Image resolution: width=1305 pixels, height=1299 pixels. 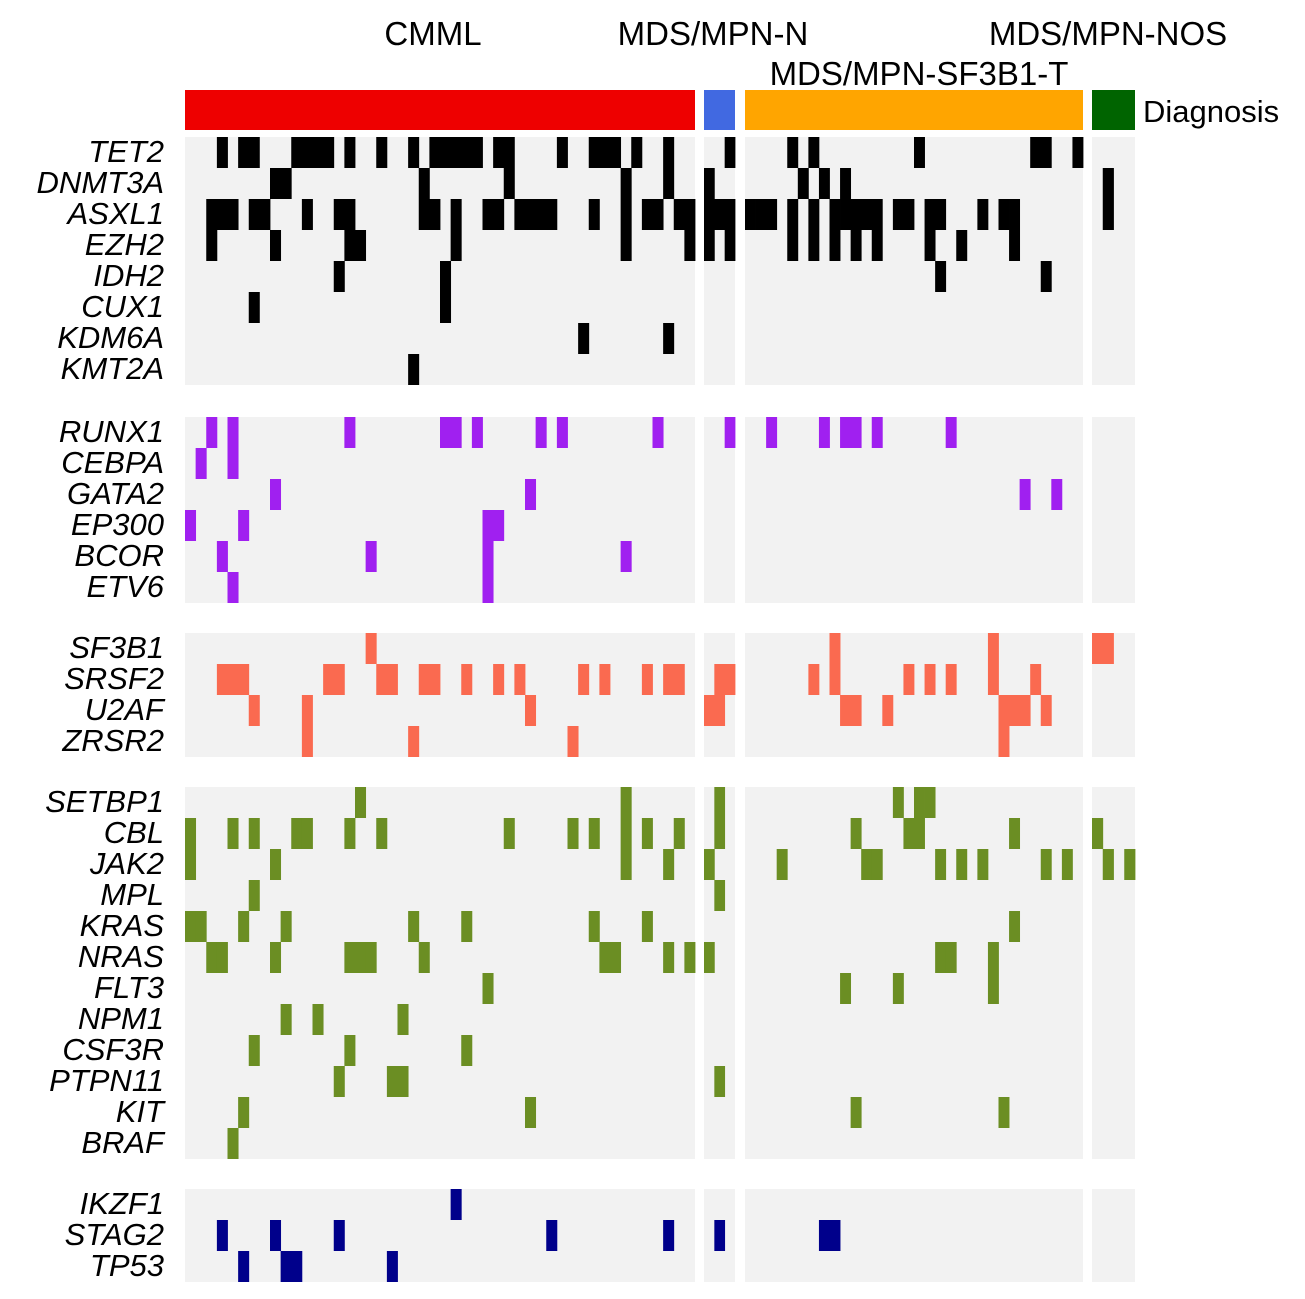 What do you see at coordinates (488, 556) in the screenshot?
I see `mutation-cell-bcor` at bounding box center [488, 556].